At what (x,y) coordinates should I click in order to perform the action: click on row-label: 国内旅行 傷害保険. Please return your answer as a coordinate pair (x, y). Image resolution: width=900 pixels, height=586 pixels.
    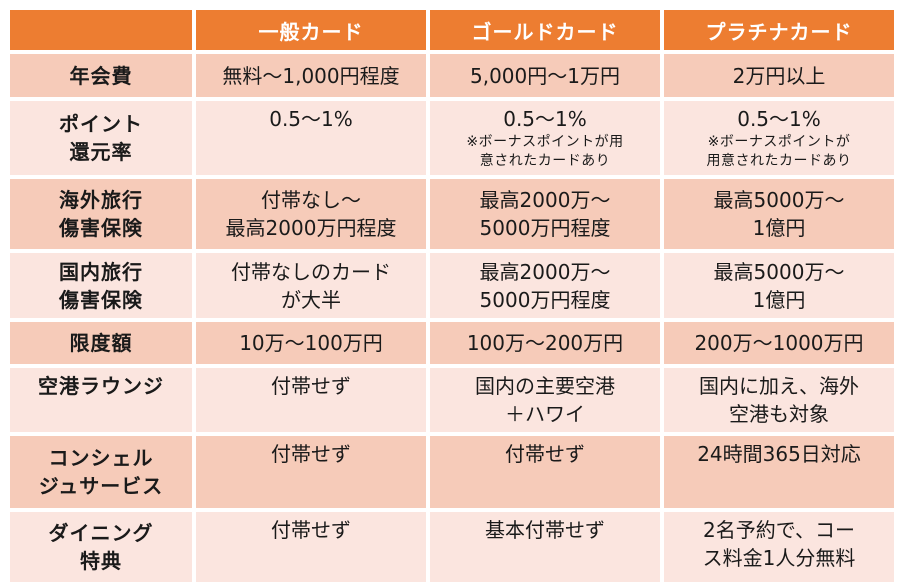
    Looking at the image, I should click on (101, 285).